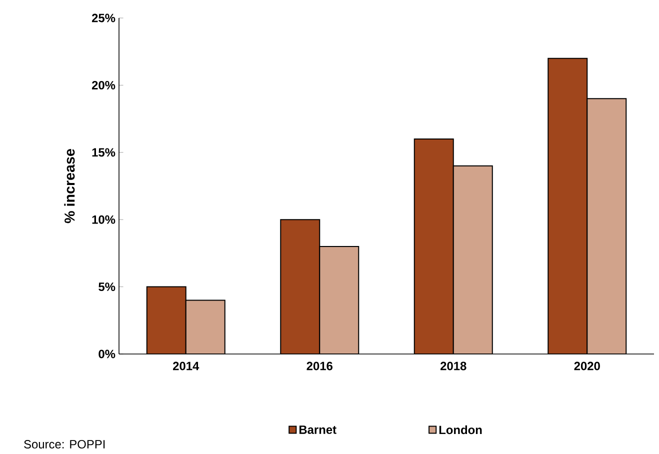 The width and height of the screenshot is (659, 454). What do you see at coordinates (104, 85) in the screenshot?
I see `y-tick-label: 20%` at bounding box center [104, 85].